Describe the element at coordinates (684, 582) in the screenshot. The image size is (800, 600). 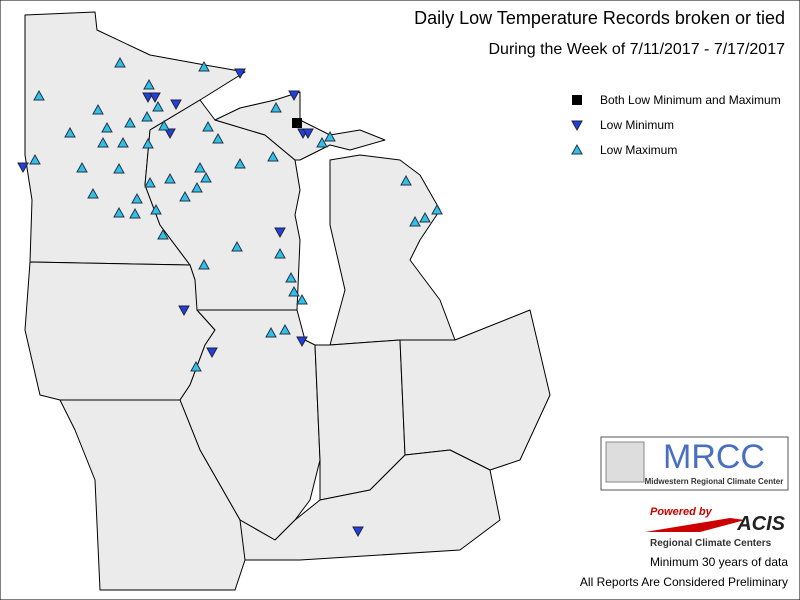
I see `note: All Reports Are Considered Preliminary` at that location.